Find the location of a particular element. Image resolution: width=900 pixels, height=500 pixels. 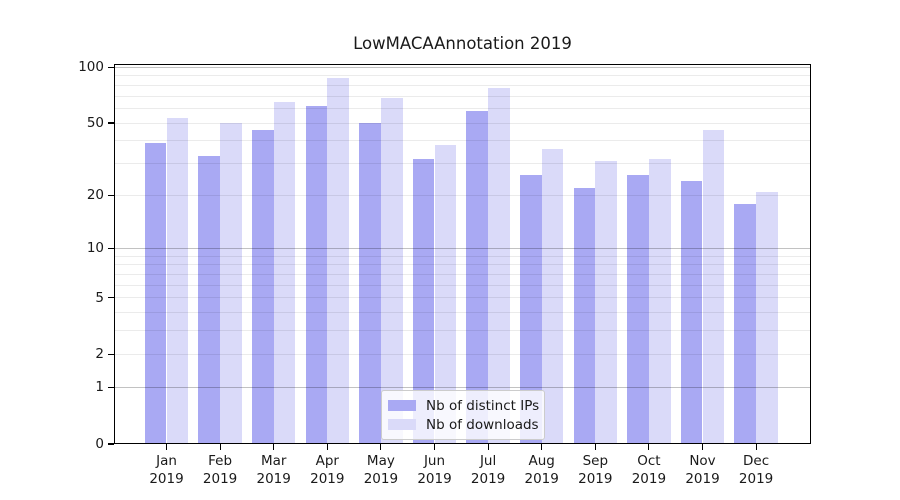

y-tick-label: 0 is located at coordinates (99, 444).